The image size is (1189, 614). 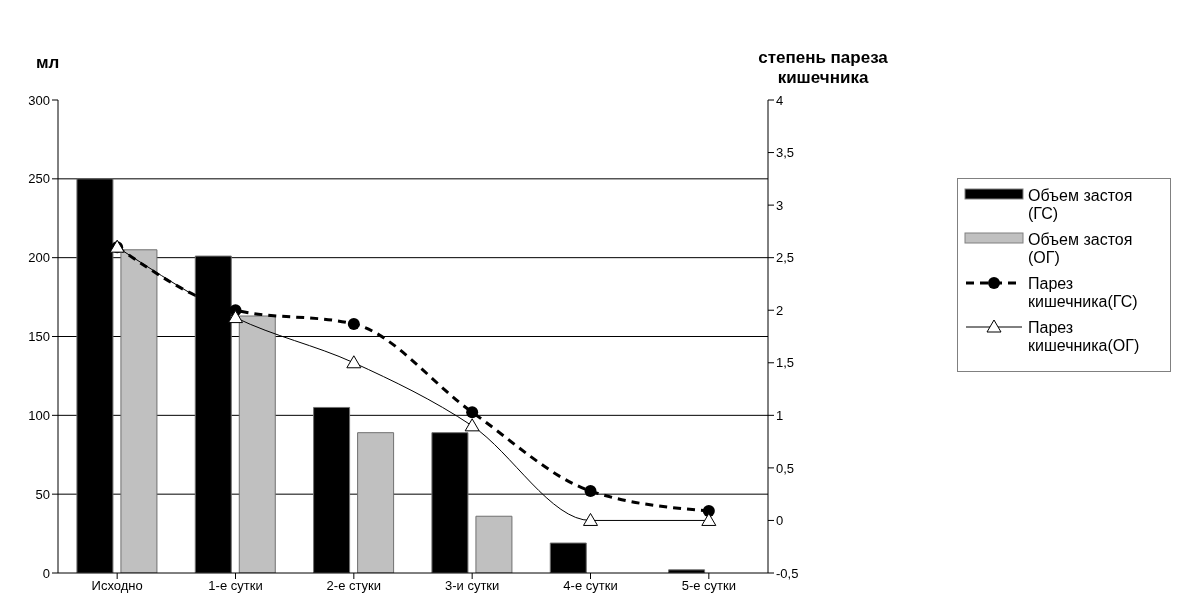 I want to click on y2-tick-label: -0,5, so click(x=787, y=573).